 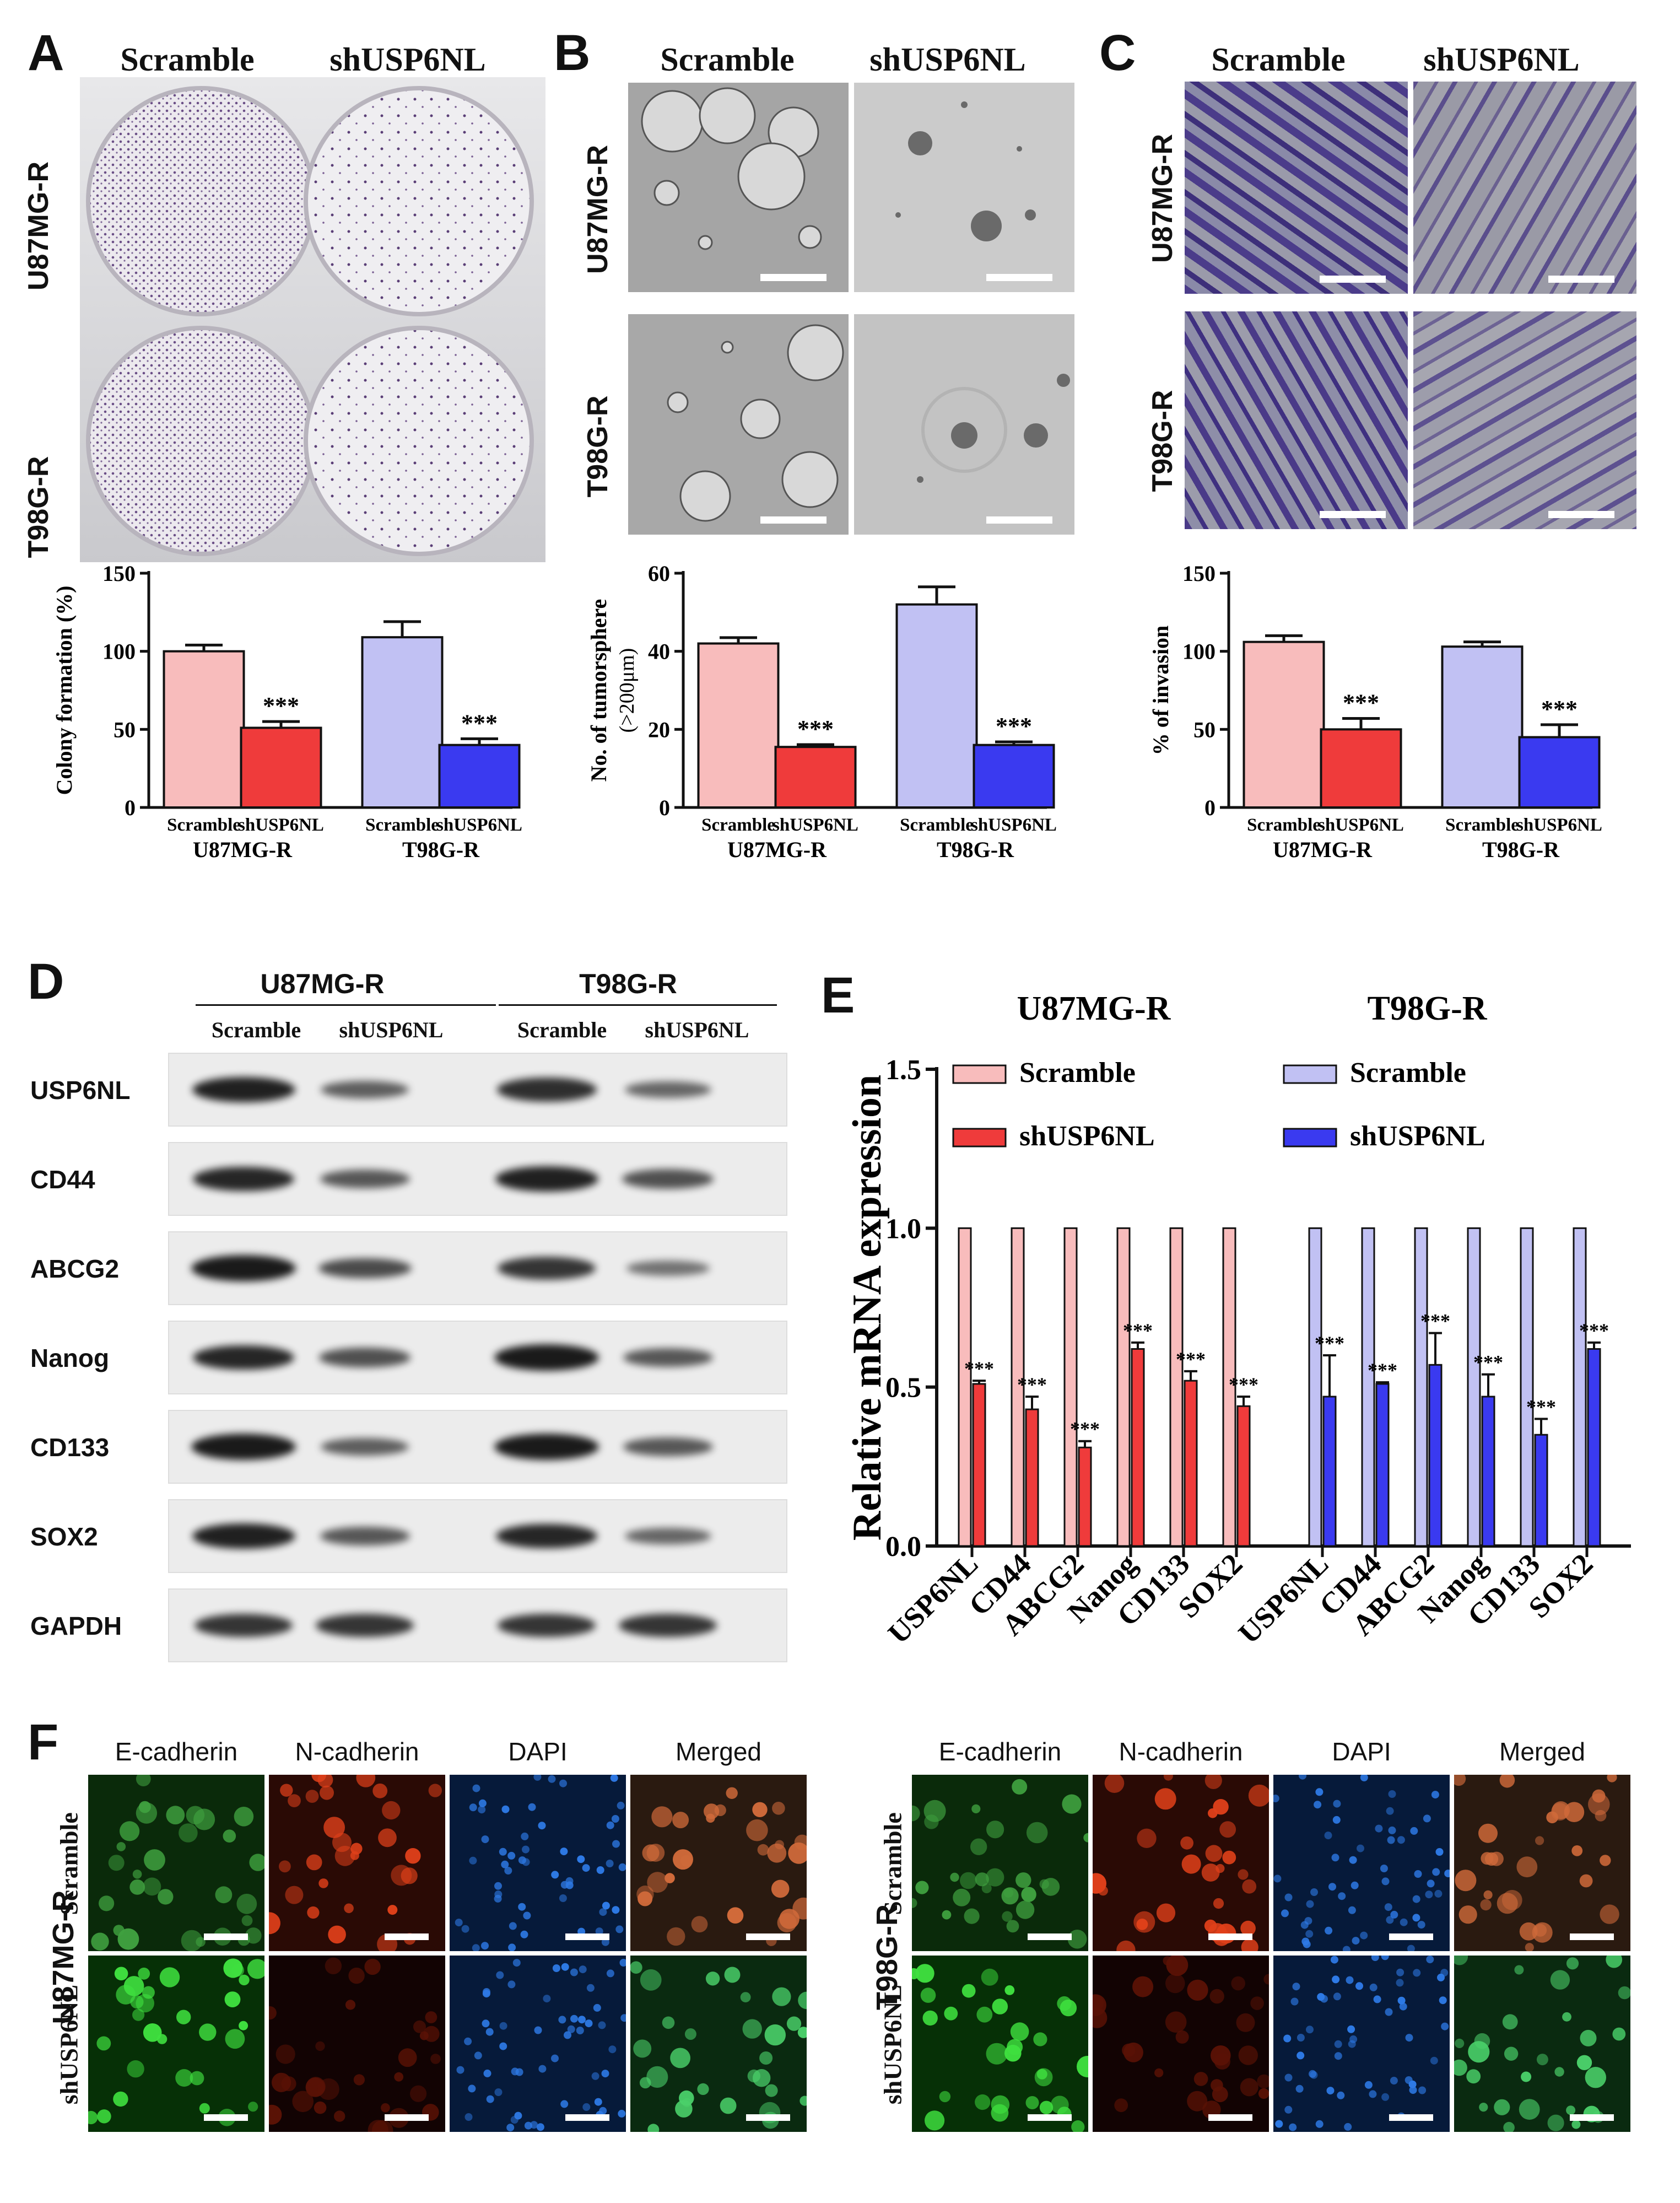 What do you see at coordinates (979, 1074) in the screenshot?
I see `legend-swatch` at bounding box center [979, 1074].